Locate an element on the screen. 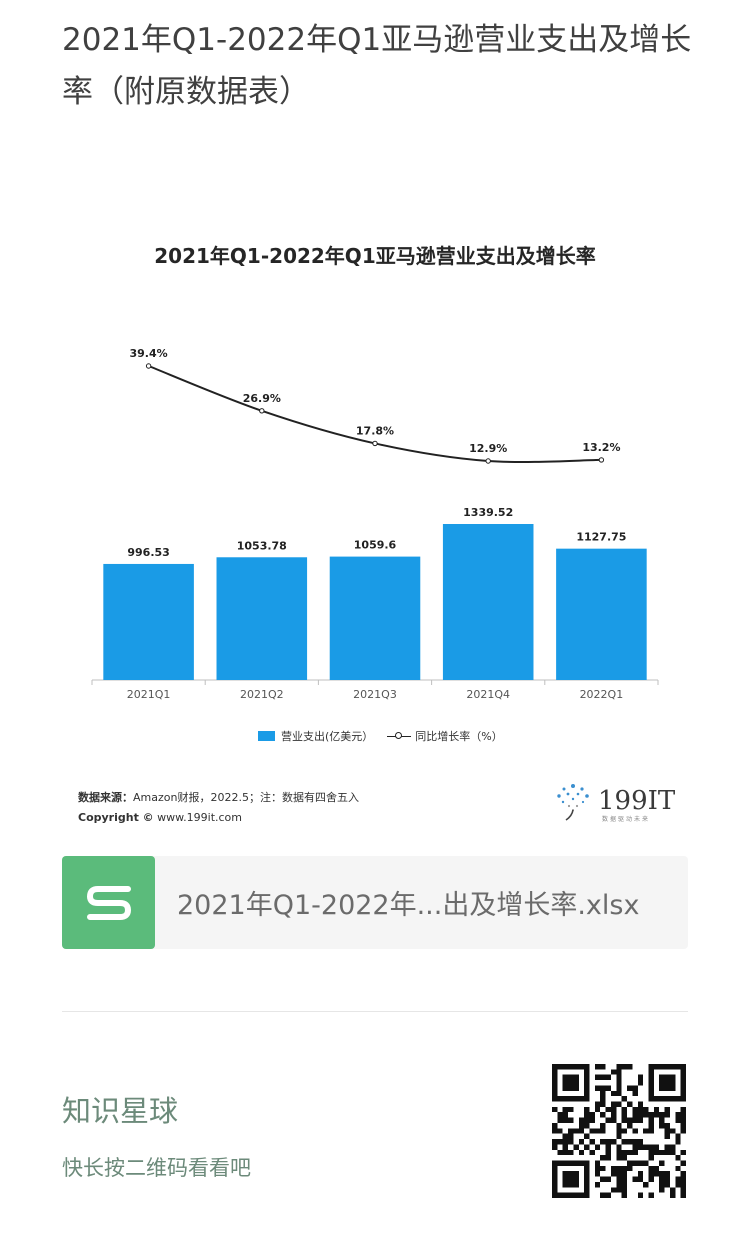  bar-value-label: 1339.52 is located at coordinates (488, 512).